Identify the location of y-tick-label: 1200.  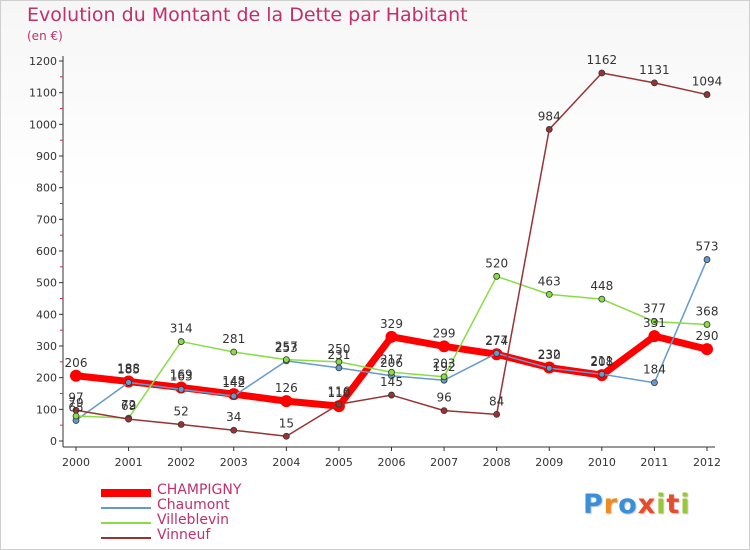
(43, 61).